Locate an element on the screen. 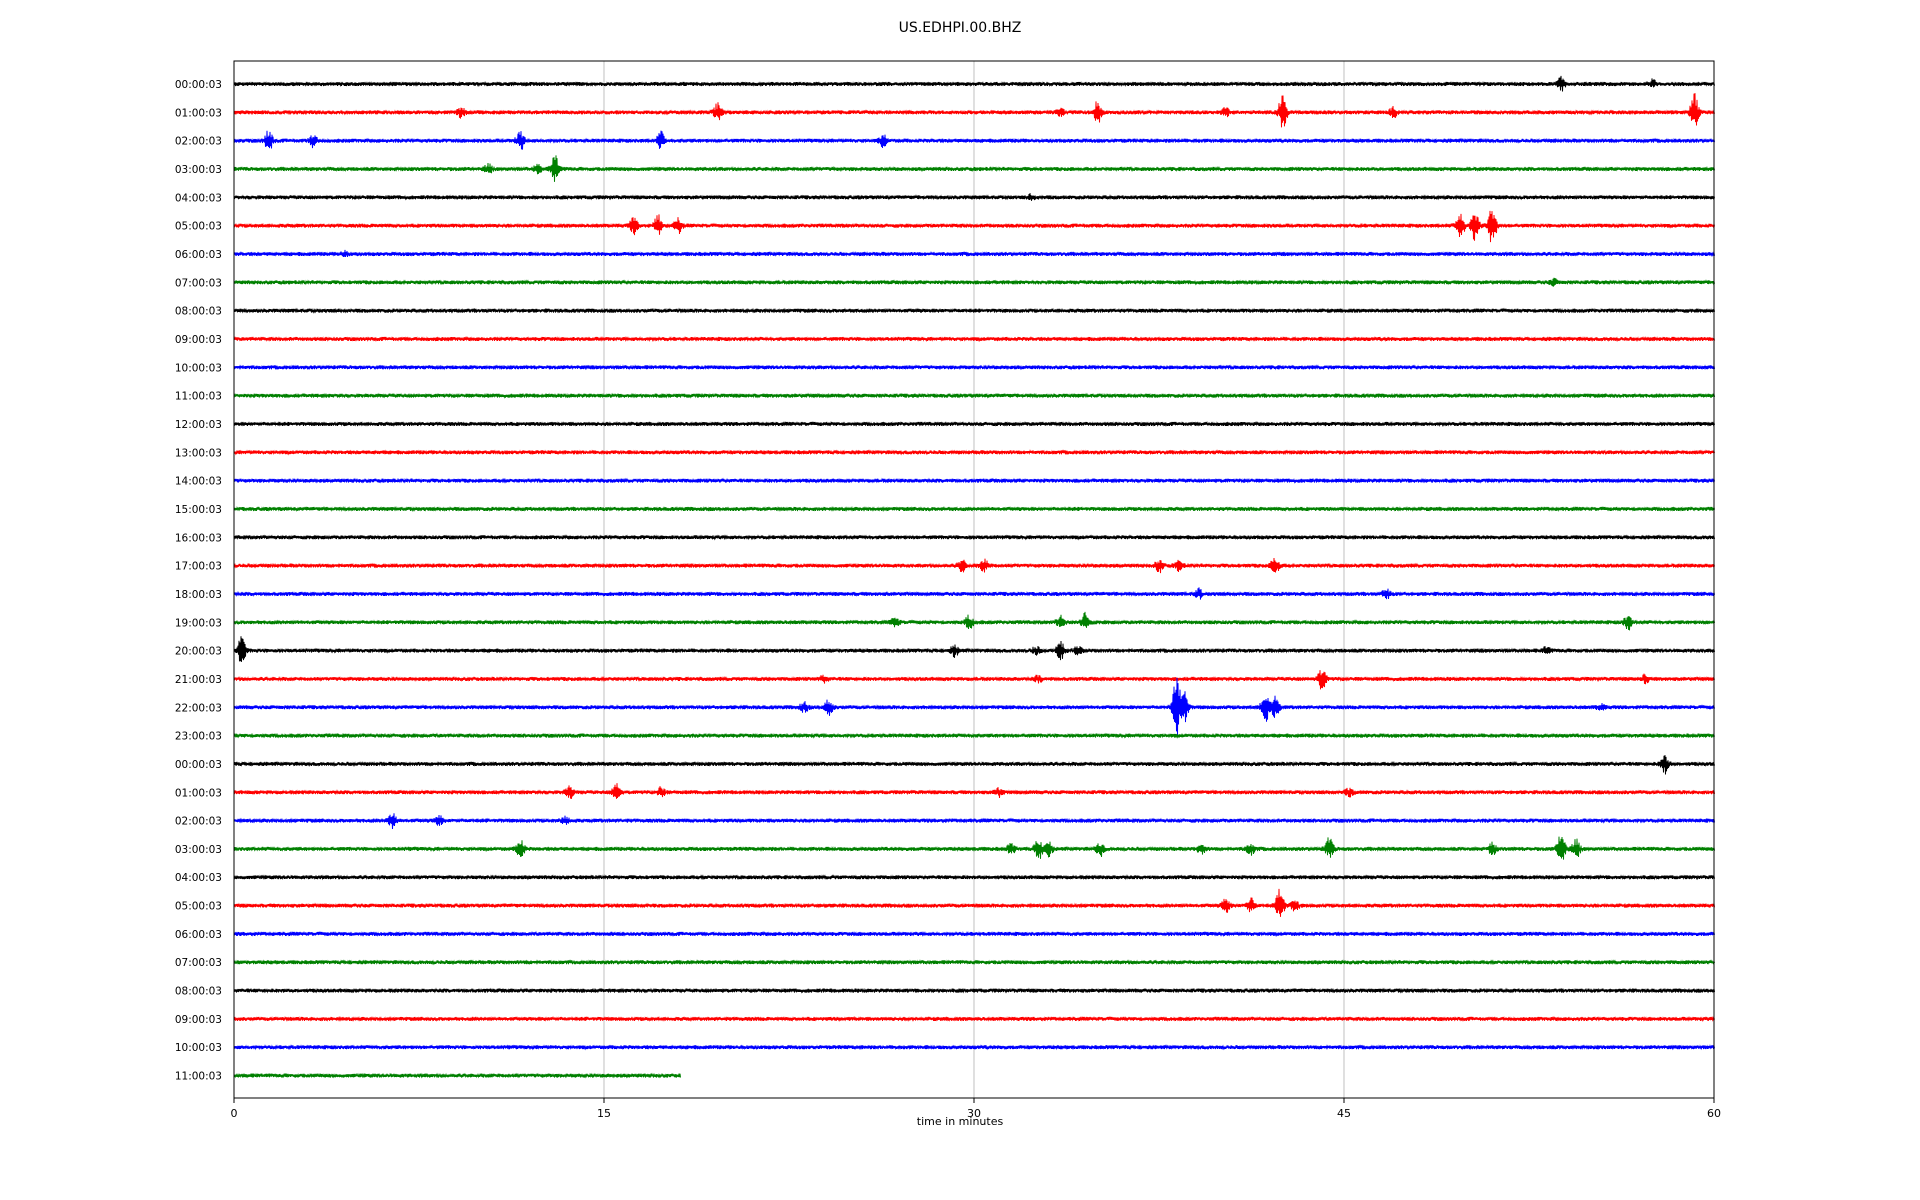 The image size is (1920, 1200). row-label-35: 11:00:03 is located at coordinates (198, 1077).